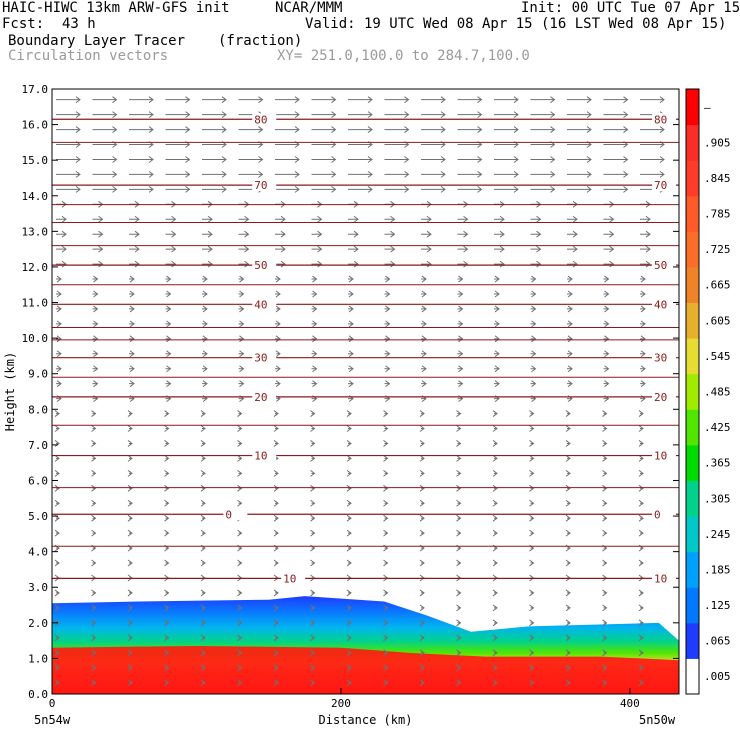  Describe the element at coordinates (660, 119) in the screenshot. I see `contour-label: 80` at that location.